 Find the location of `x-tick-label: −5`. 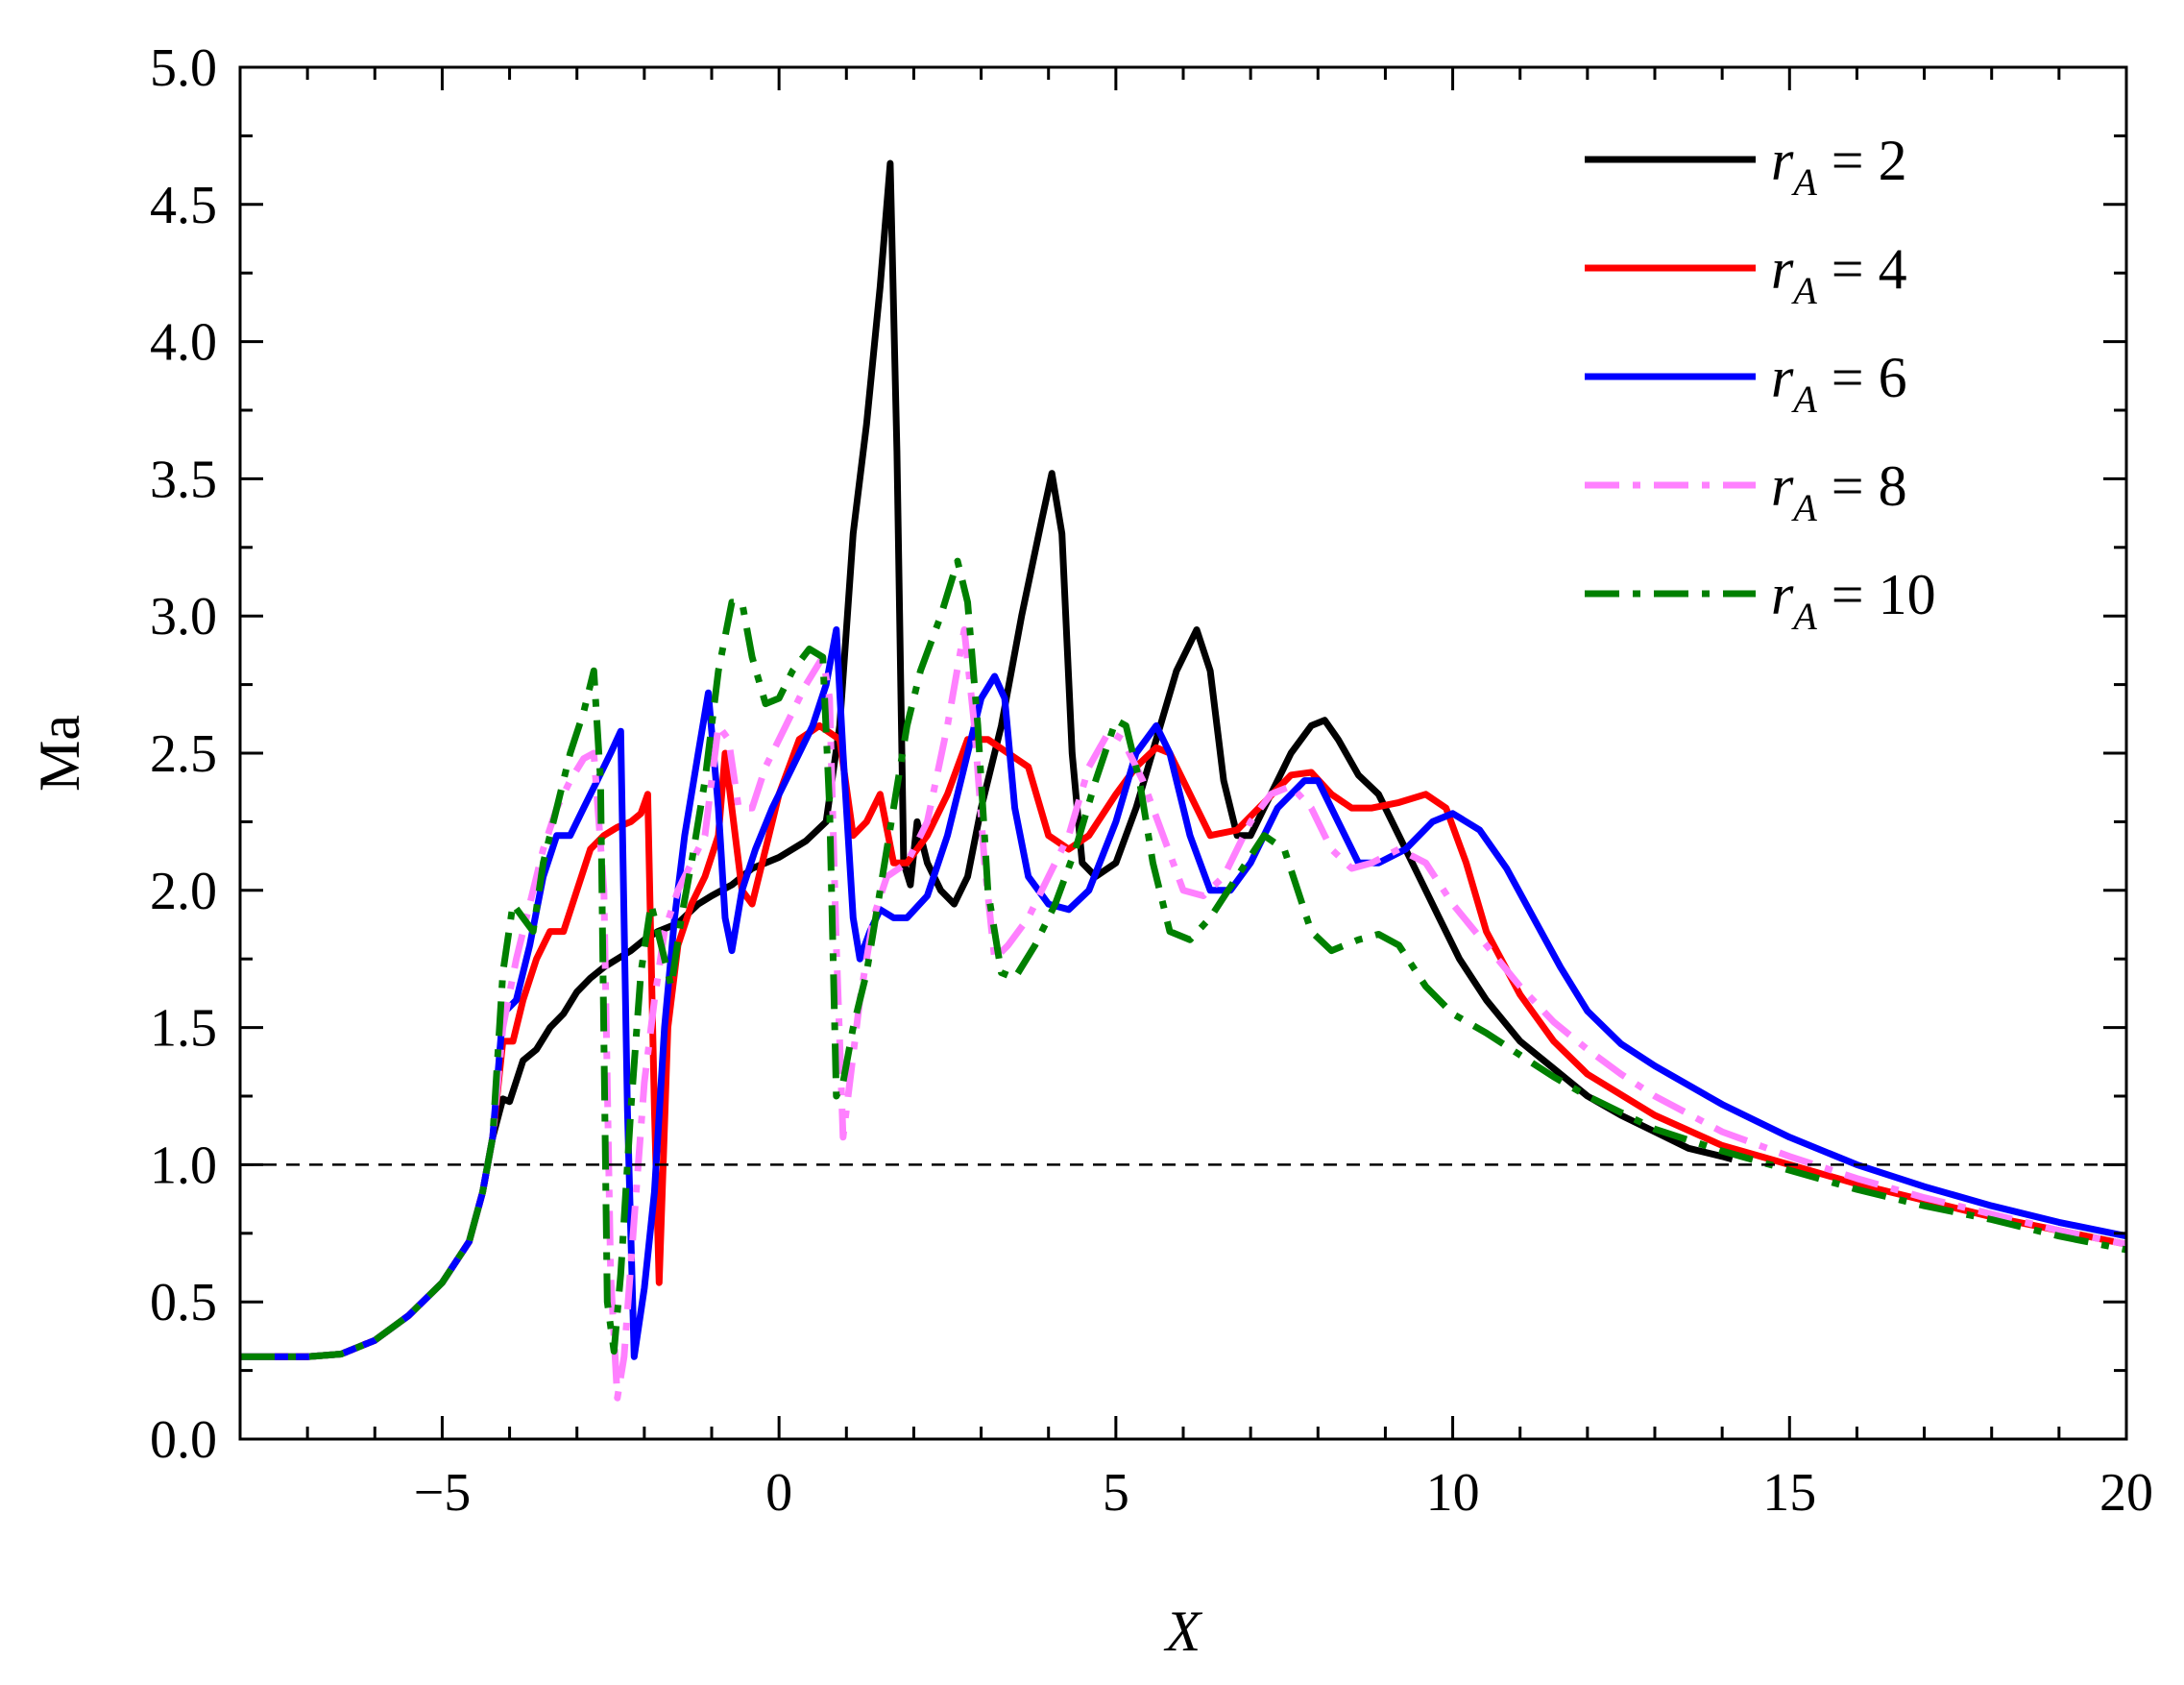

x-tick-label: −5 is located at coordinates (443, 1493).